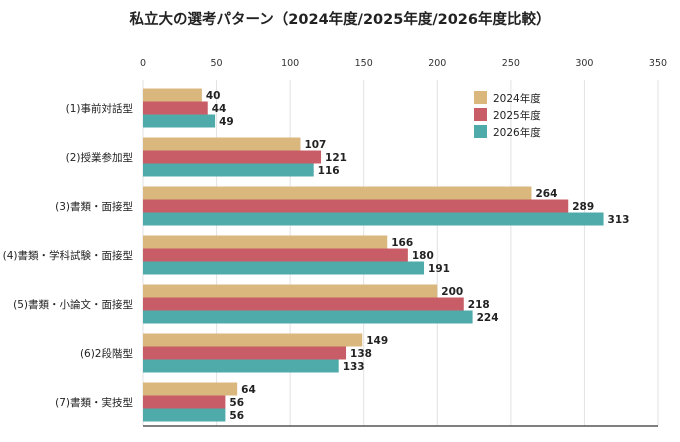 This screenshot has height=442, width=680. What do you see at coordinates (106, 353) in the screenshot?
I see `category-label: (6)2段階型` at bounding box center [106, 353].